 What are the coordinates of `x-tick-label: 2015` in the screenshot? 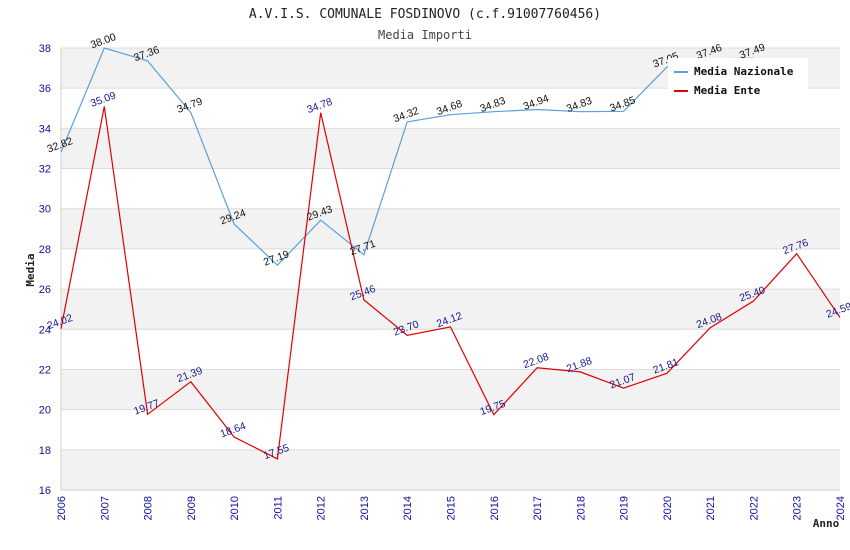 It's located at (452, 508).